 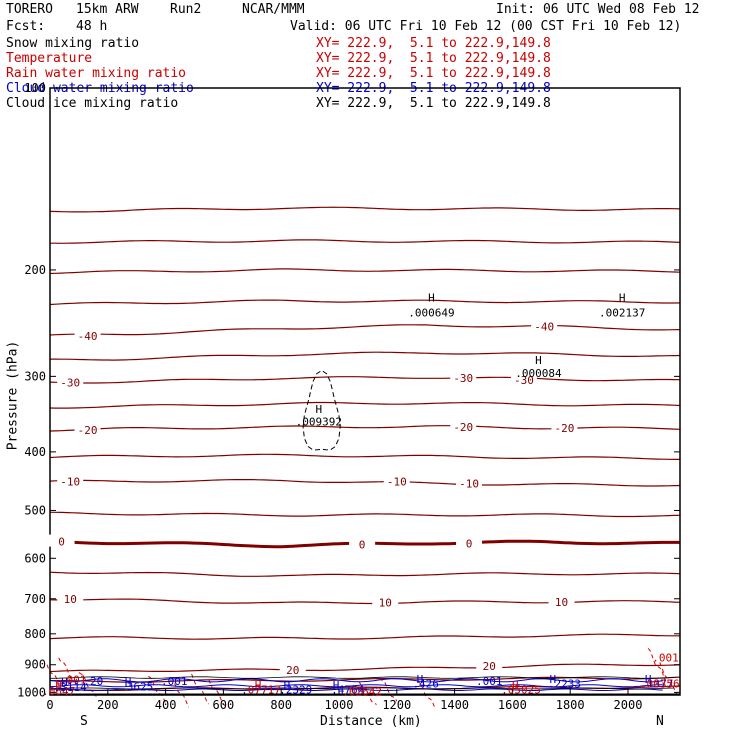 I want to click on maximum-label: .001, so click(x=174, y=681).